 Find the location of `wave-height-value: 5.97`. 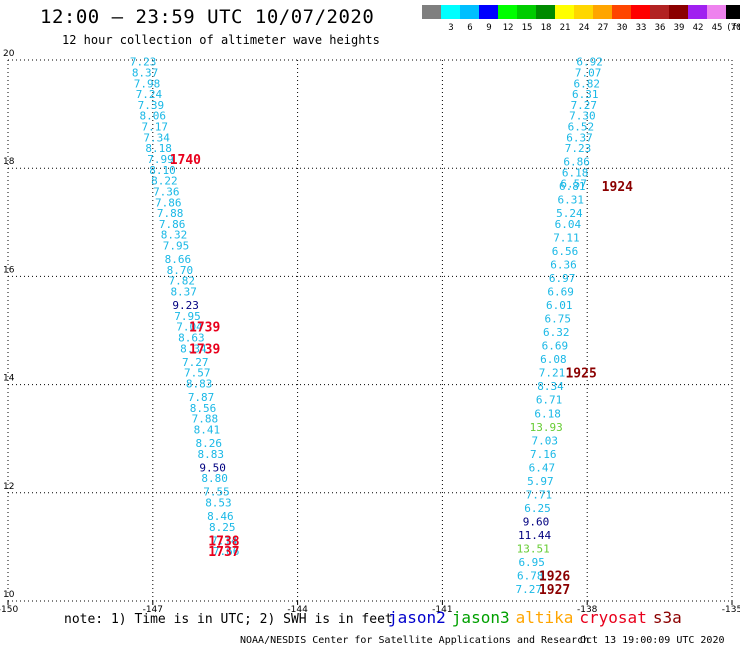

wave-height-value: 5.97 is located at coordinates (540, 481).